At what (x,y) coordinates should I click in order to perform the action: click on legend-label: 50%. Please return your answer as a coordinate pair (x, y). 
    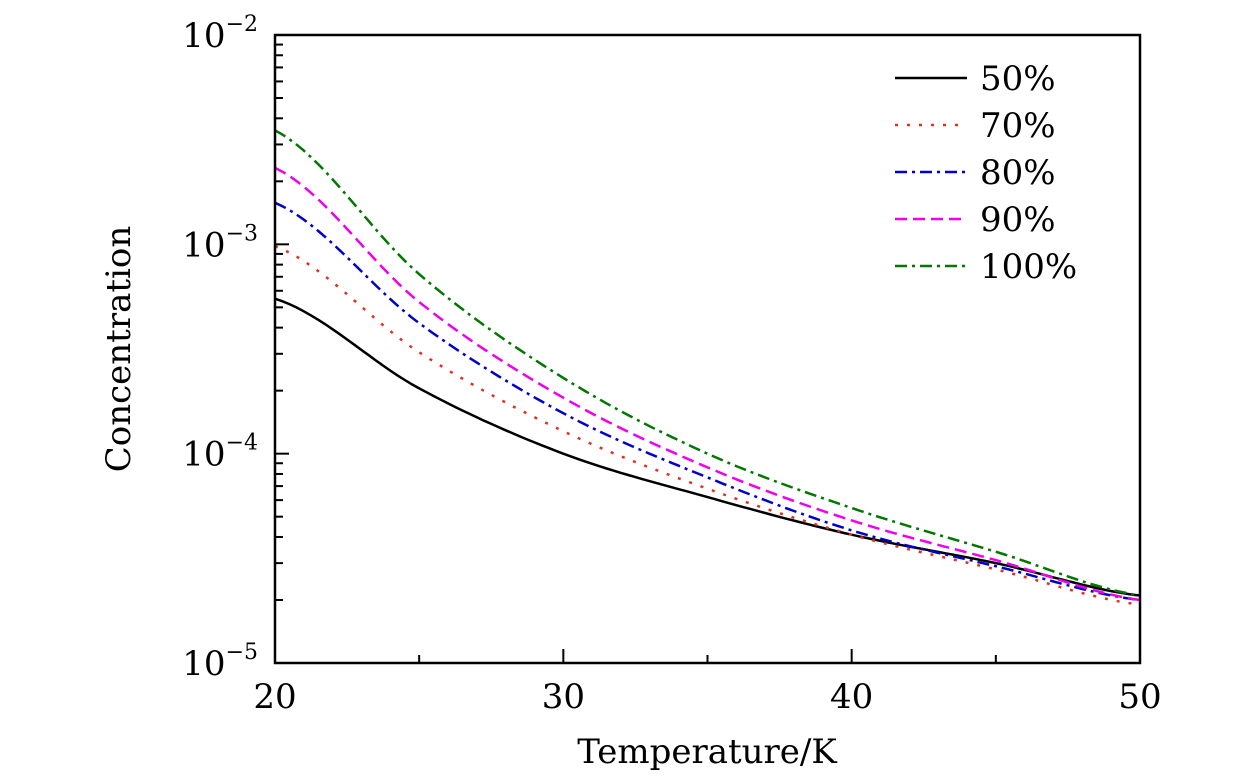
    Looking at the image, I should click on (1018, 79).